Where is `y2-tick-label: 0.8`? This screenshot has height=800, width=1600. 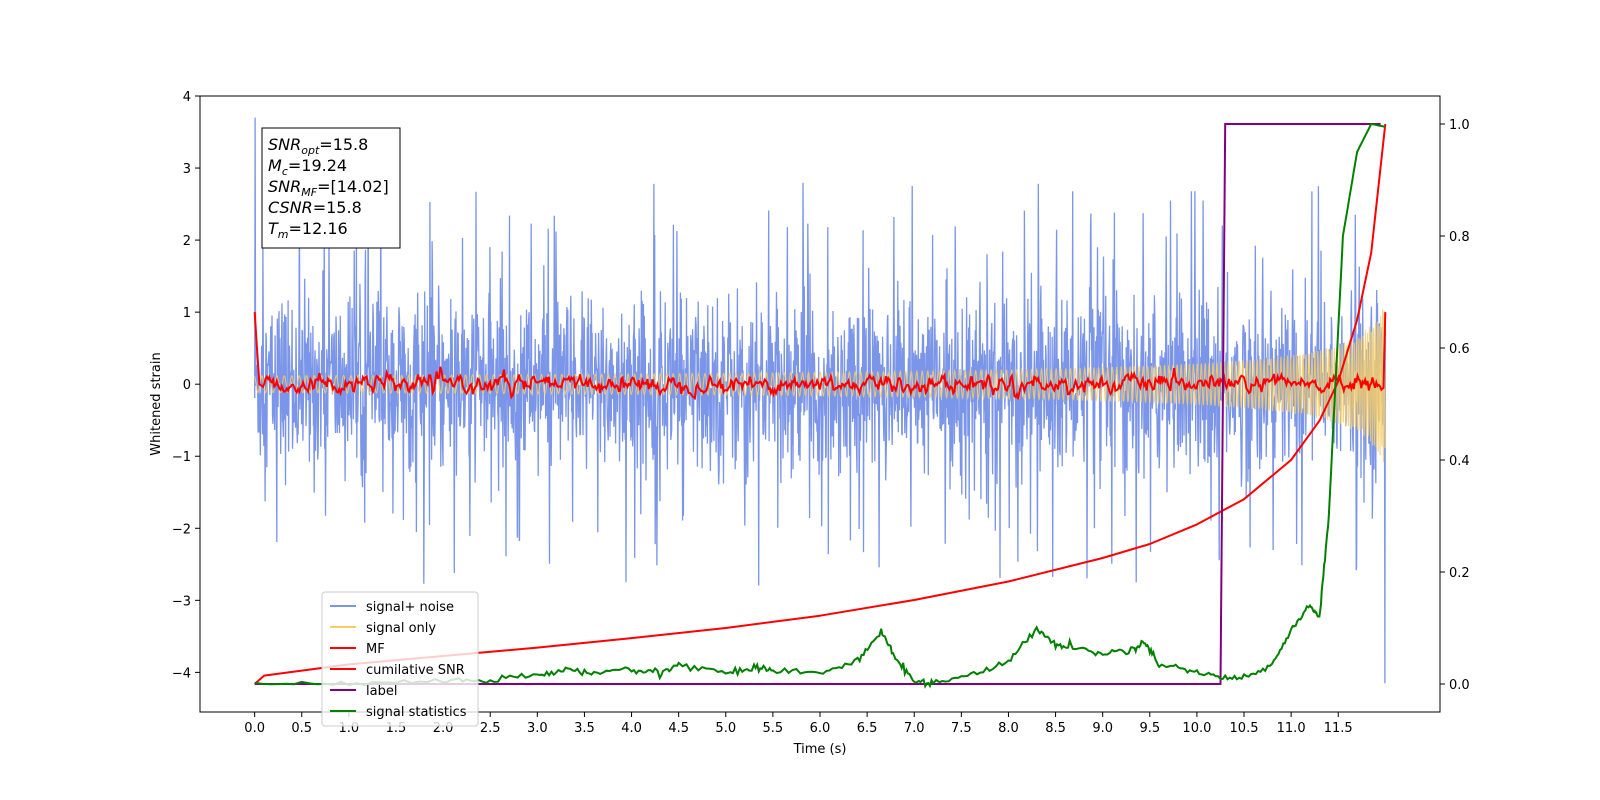 y2-tick-label: 0.8 is located at coordinates (1459, 237).